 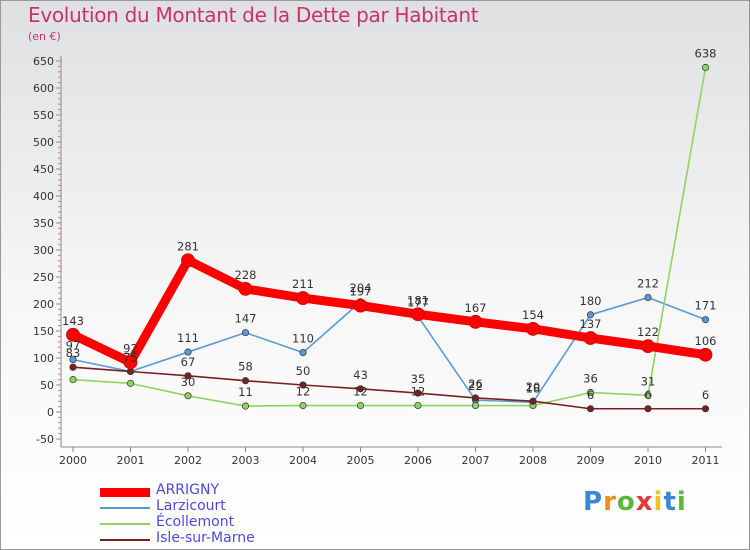 I want to click on data-label: 36, so click(x=590, y=379).